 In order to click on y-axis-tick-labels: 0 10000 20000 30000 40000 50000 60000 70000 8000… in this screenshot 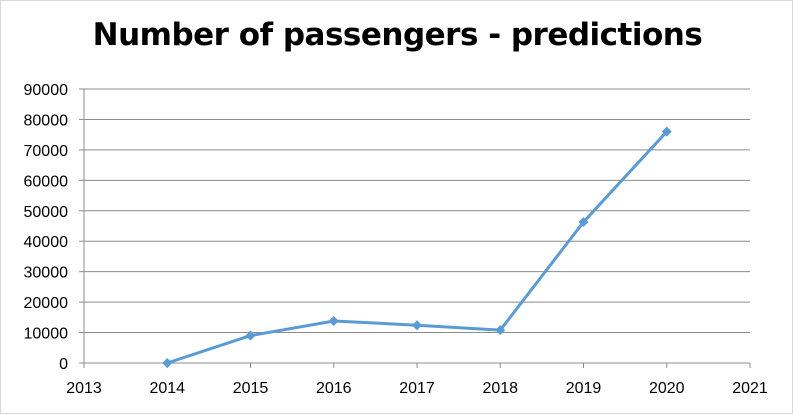, I will do `click(46, 227)`.